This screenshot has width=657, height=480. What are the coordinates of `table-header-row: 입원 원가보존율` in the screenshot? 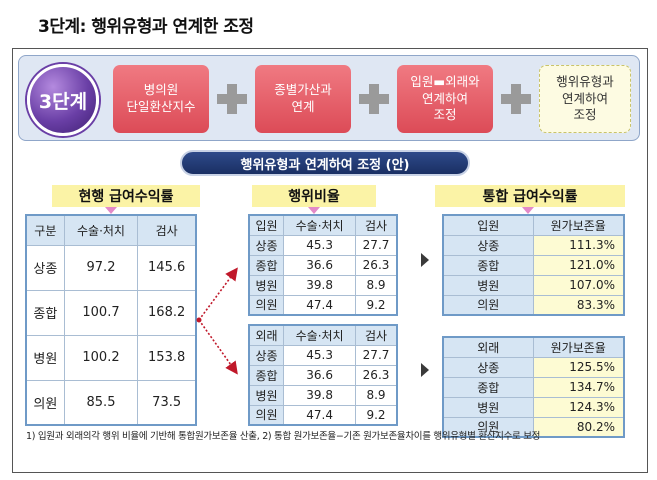 It's located at (533, 225).